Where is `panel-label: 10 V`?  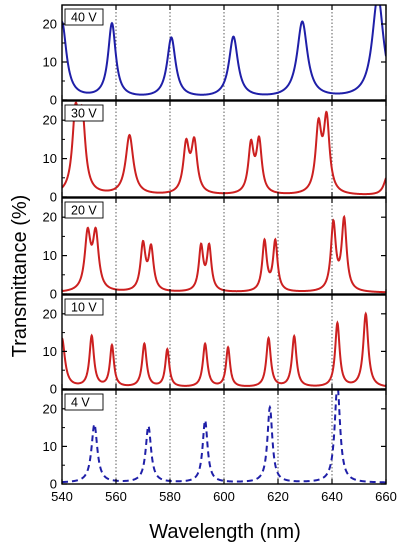
panel-label: 10 V is located at coordinates (84, 308).